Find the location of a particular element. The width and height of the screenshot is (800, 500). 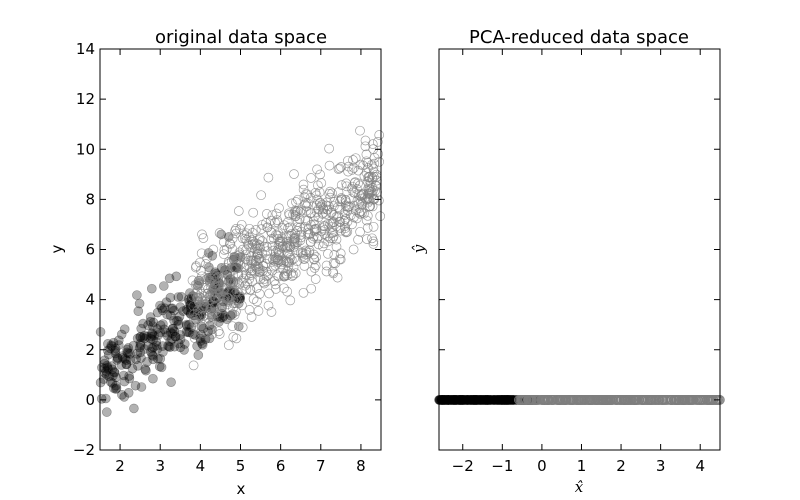

y-tick-label: 4 is located at coordinates (90, 300).